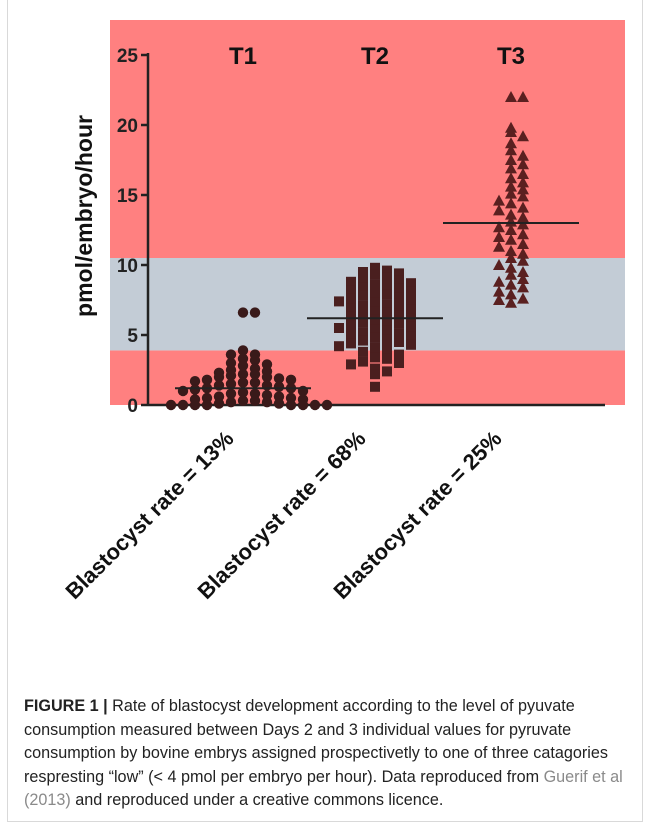  Describe the element at coordinates (511, 56) in the screenshot. I see `group-label-t3: T3` at that location.